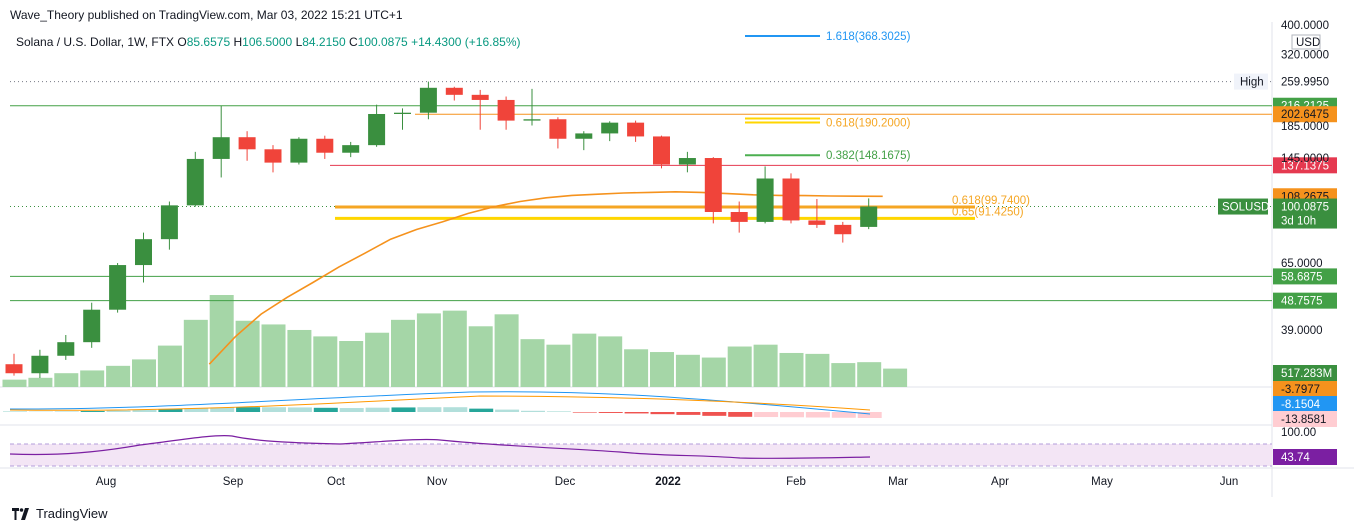 The height and width of the screenshot is (531, 1354). What do you see at coordinates (1306, 374) in the screenshot?
I see `volume-label: 517.283M` at bounding box center [1306, 374].